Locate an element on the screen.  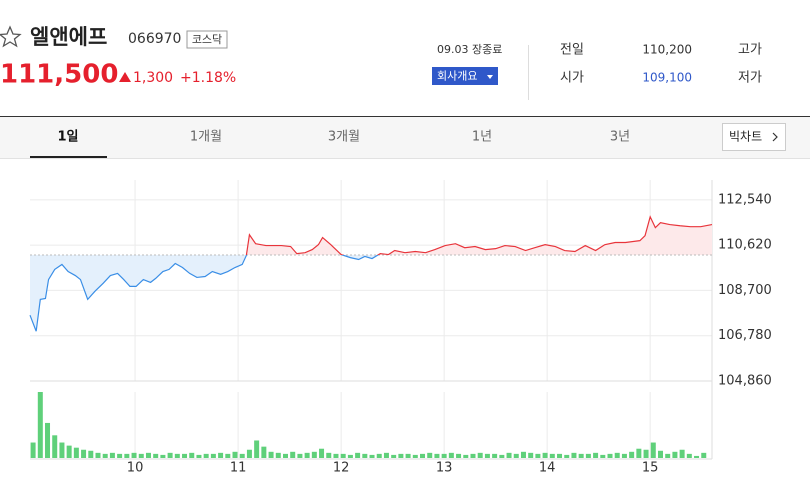
big-chart-button is located at coordinates (754, 137).